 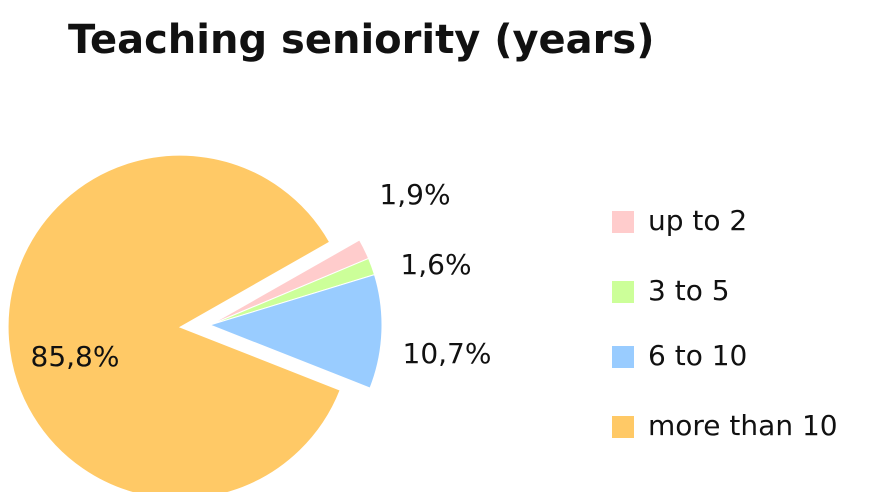 I want to click on legend-label: up to 2, so click(x=697, y=220).